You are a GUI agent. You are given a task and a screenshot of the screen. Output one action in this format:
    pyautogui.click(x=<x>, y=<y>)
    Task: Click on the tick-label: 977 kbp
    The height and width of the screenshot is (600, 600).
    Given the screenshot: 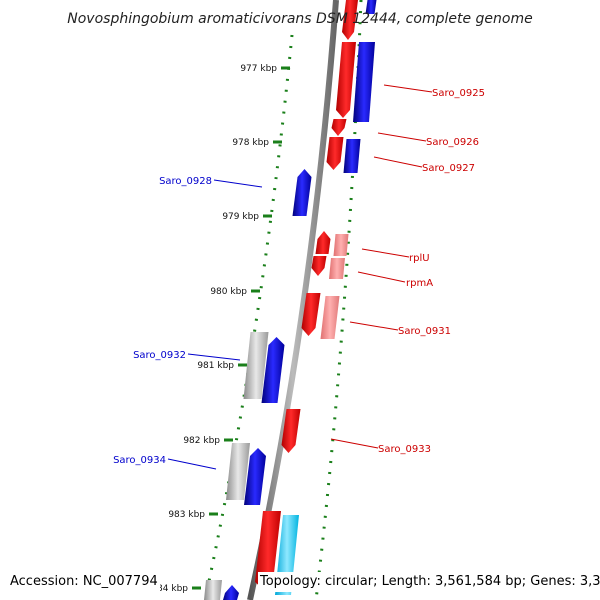 What is the action you would take?
    pyautogui.click(x=258, y=69)
    